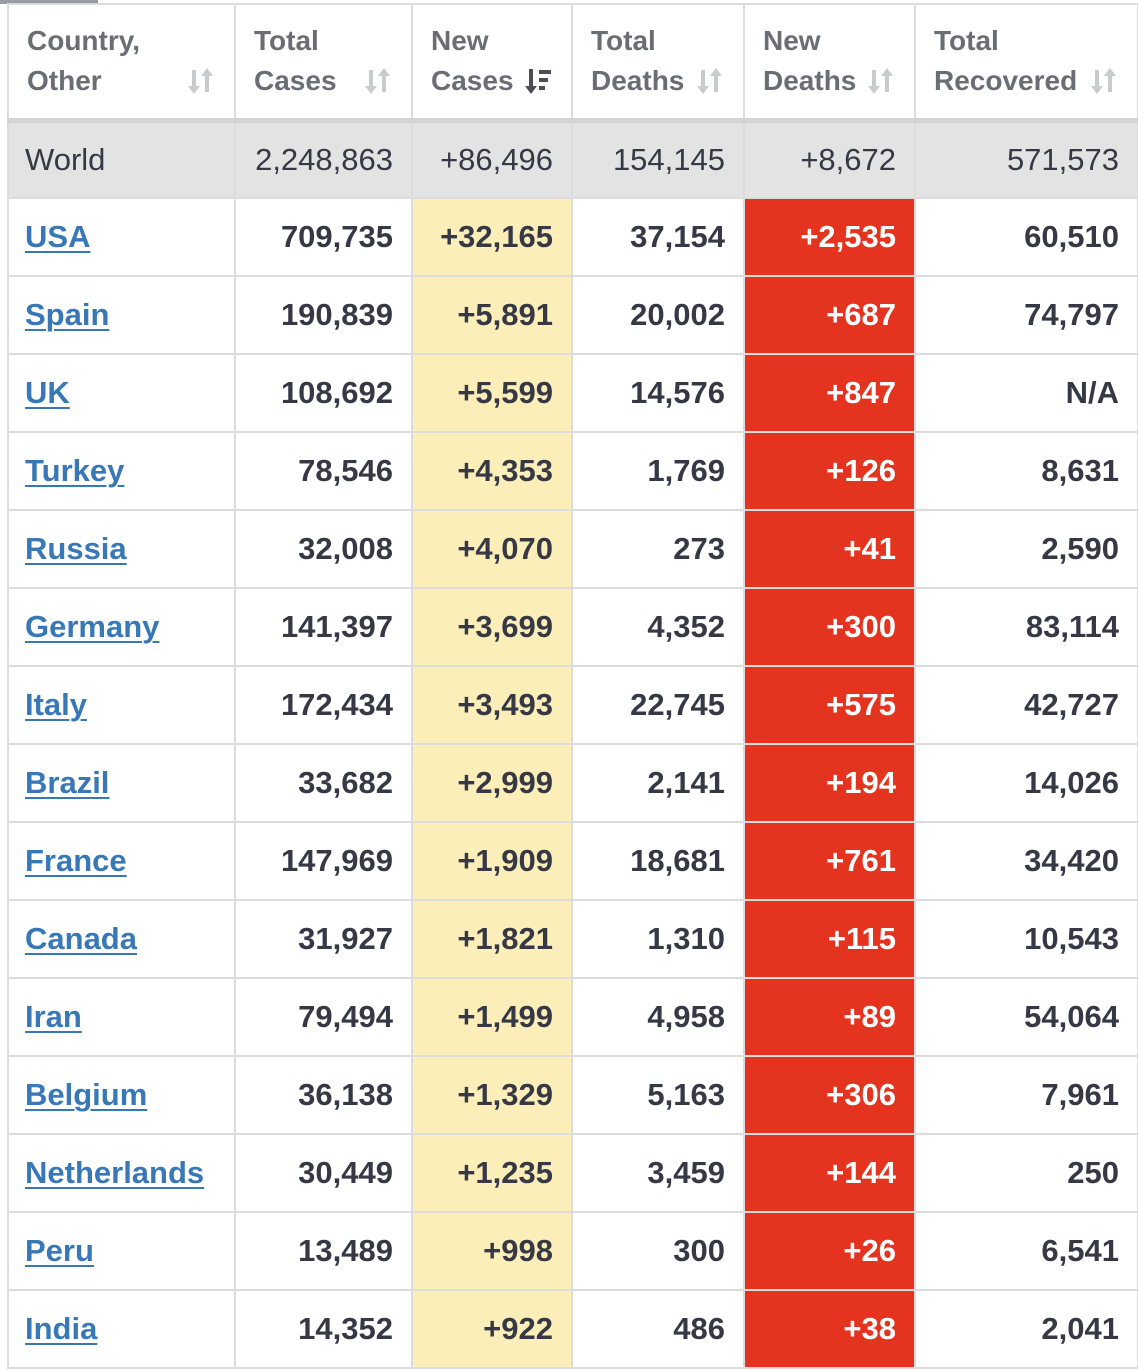 The image size is (1138, 1370). I want to click on country-link: Iran, so click(53, 1016).